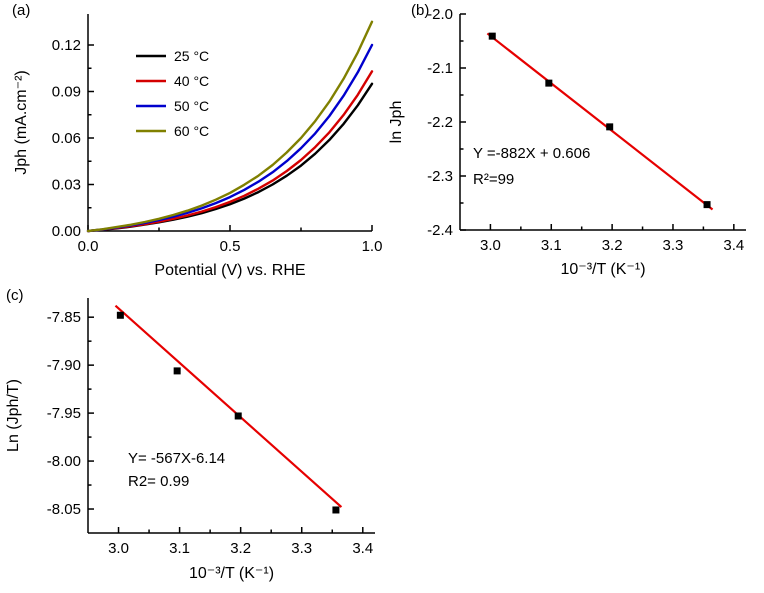 This screenshot has height=593, width=764. Describe the element at coordinates (440, 122) in the screenshot. I see `y-tick-label: -2.2` at that location.